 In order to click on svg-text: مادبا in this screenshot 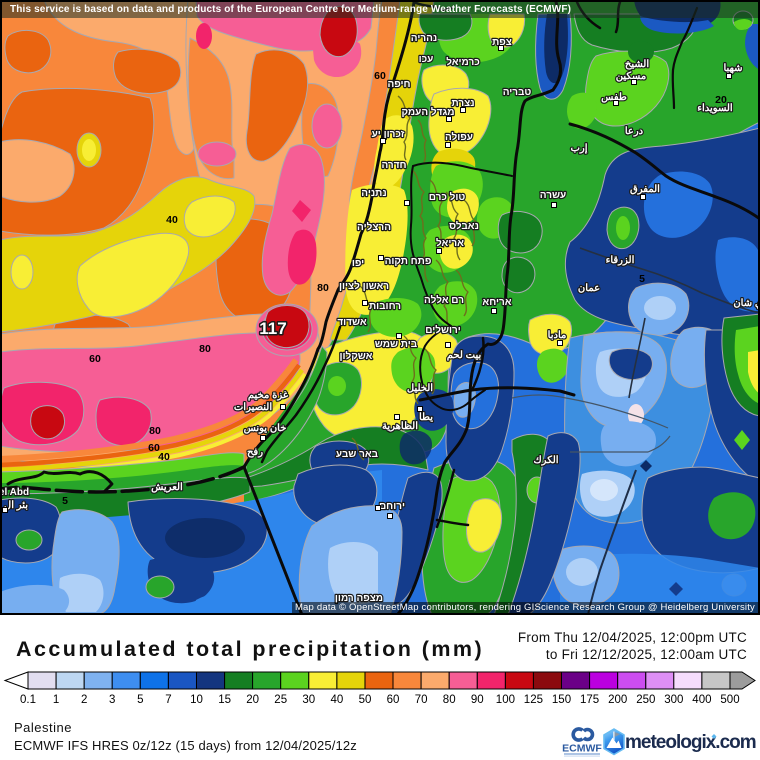, I will do `click(557, 335)`.